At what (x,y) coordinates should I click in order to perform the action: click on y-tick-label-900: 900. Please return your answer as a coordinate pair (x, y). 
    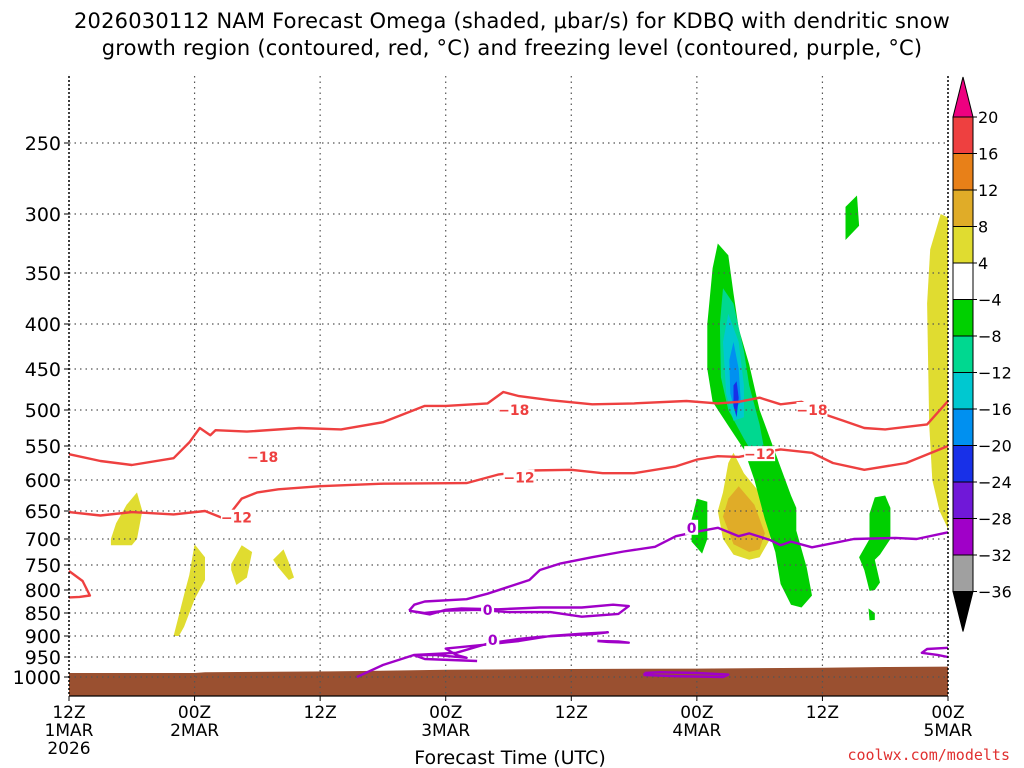
    Looking at the image, I should click on (43, 637).